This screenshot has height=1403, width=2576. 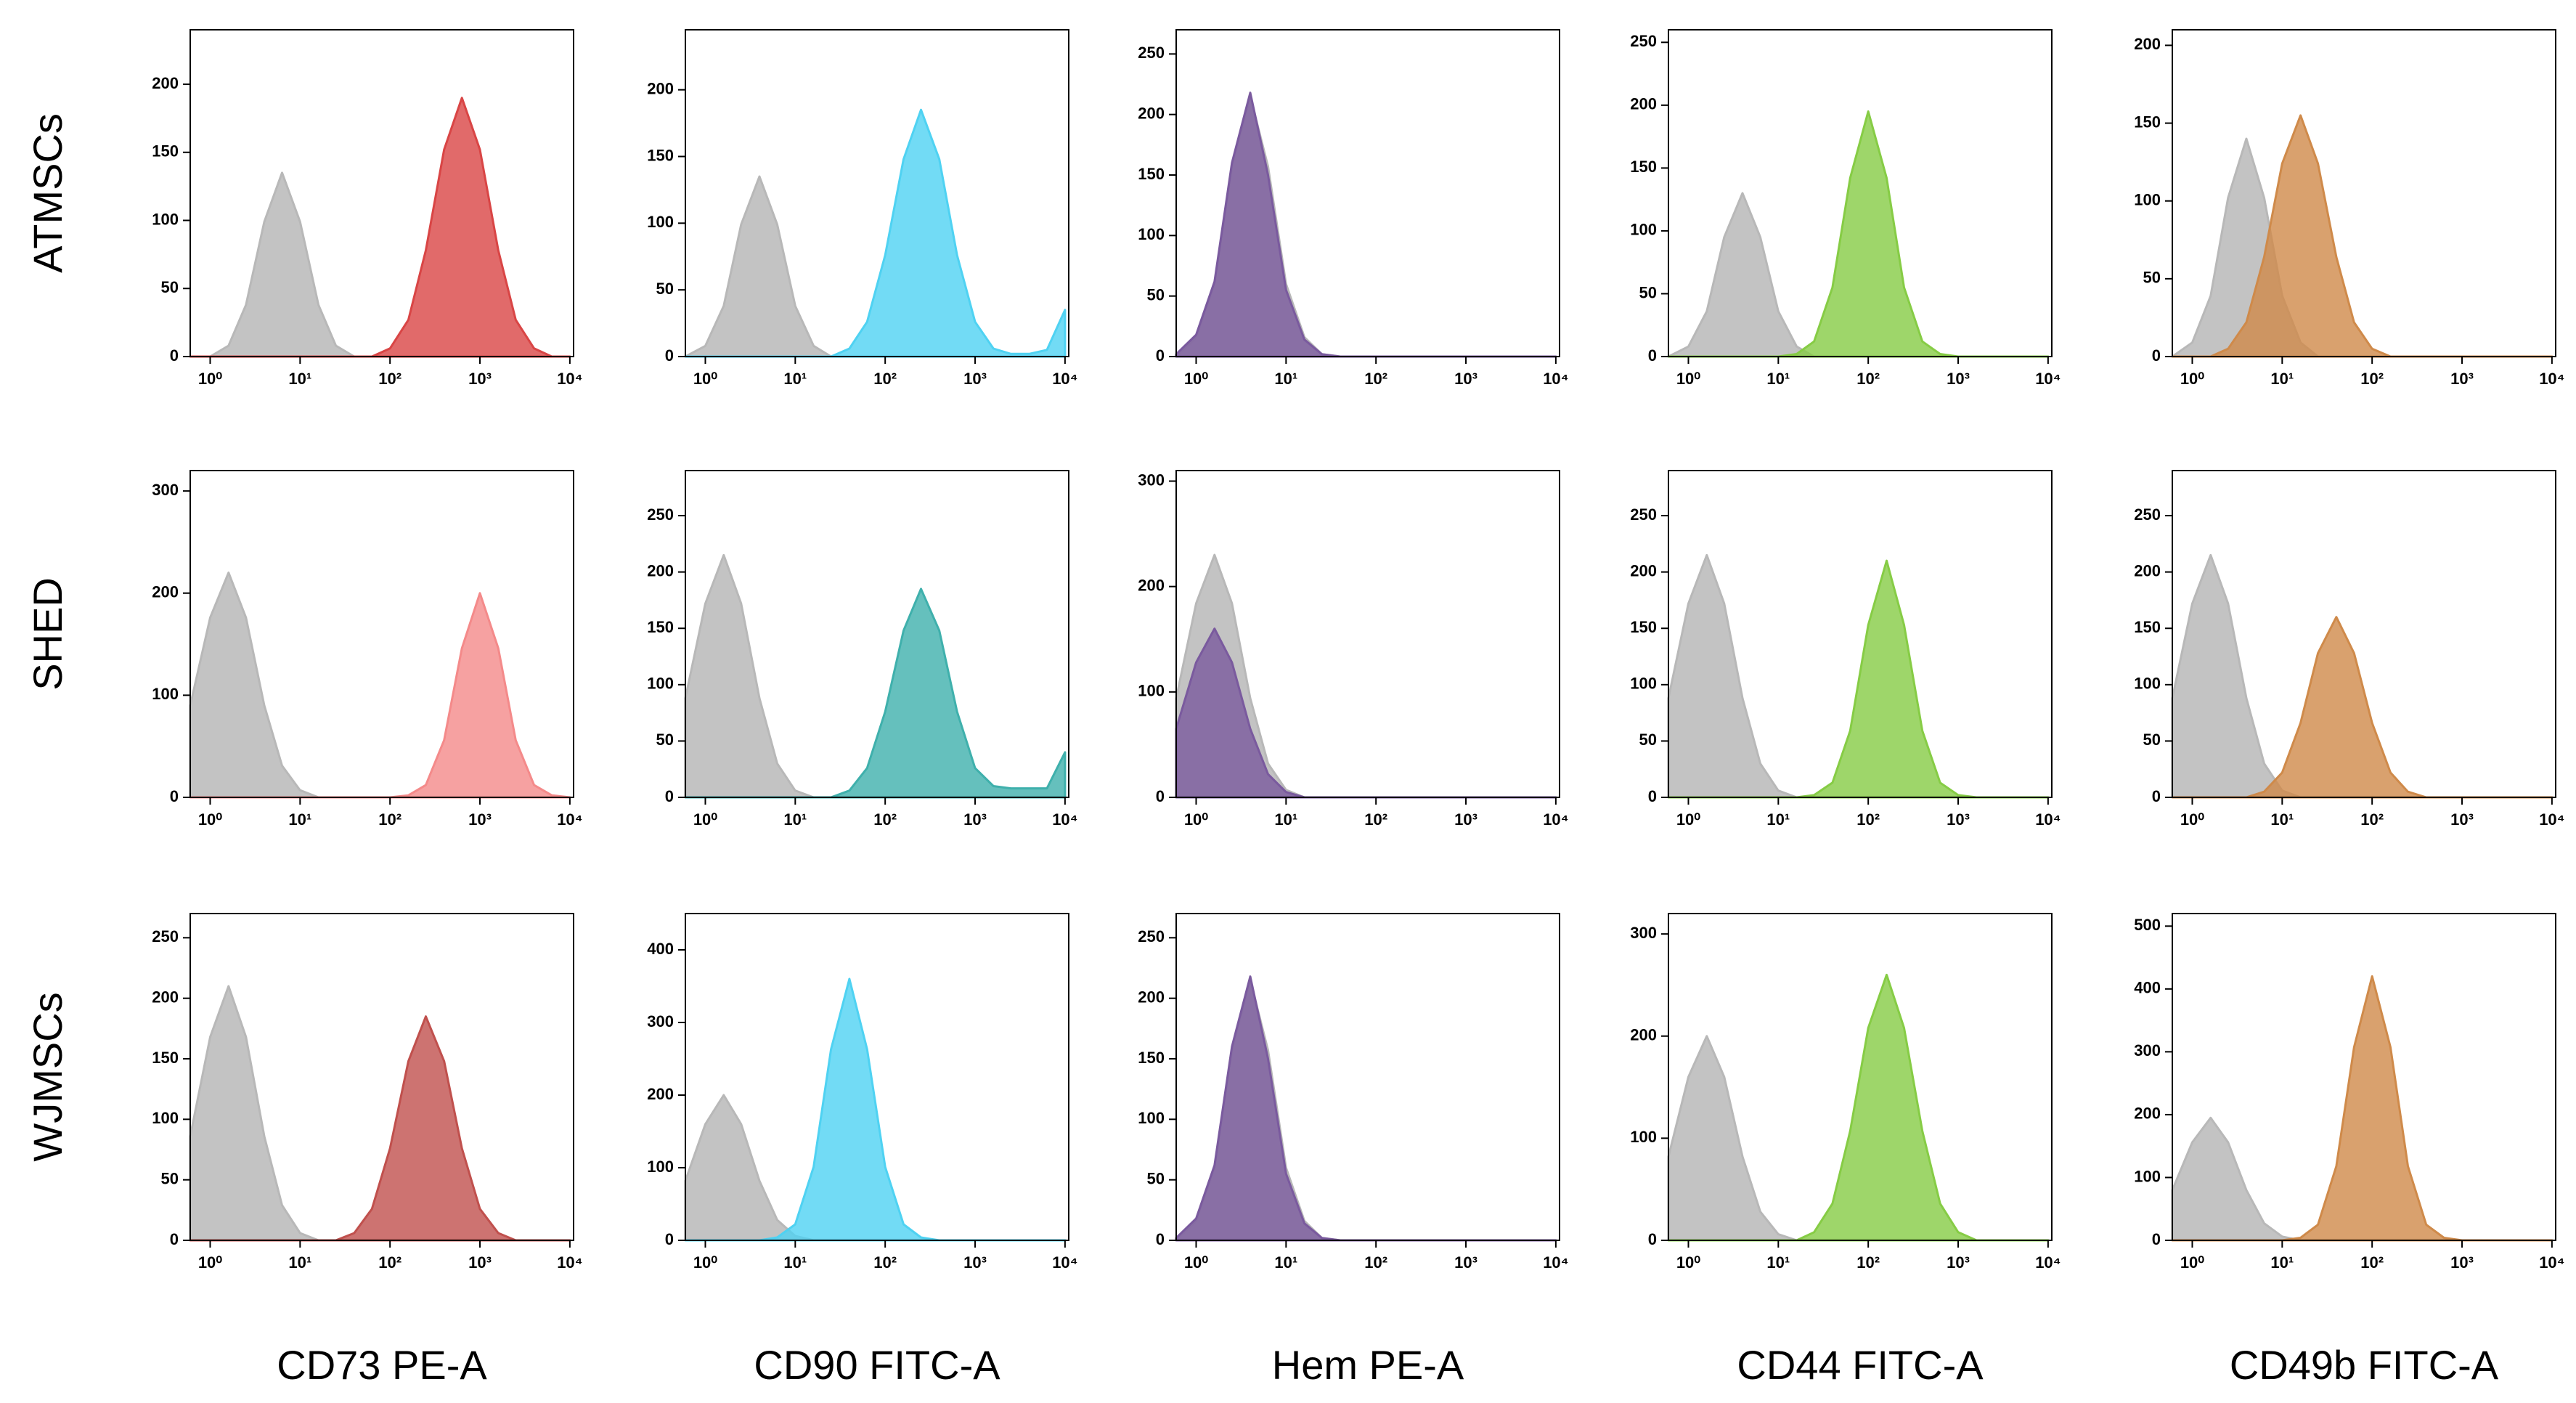 I want to click on row-label: SHED, so click(x=47, y=634).